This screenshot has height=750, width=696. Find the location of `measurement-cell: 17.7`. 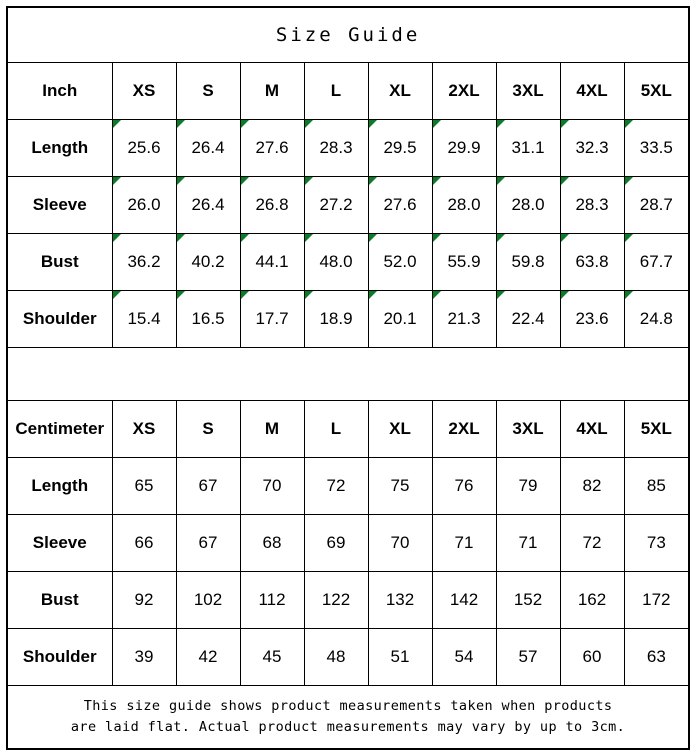

measurement-cell: 17.7 is located at coordinates (272, 319).